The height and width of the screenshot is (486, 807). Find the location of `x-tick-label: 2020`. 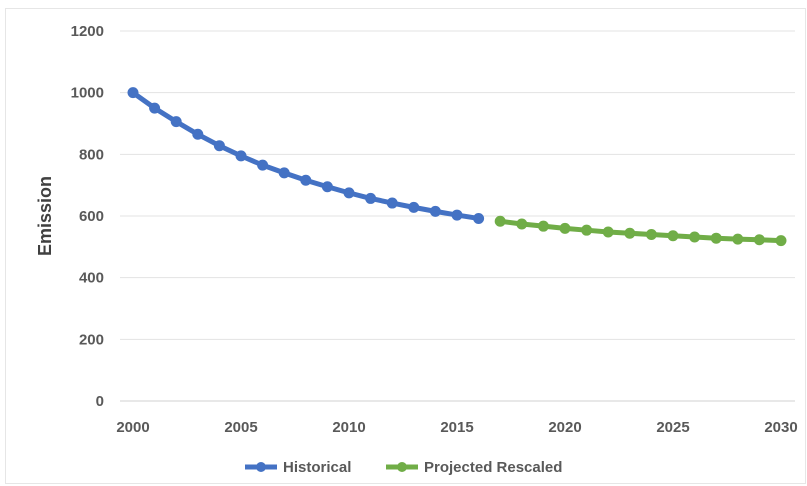

x-tick-label: 2020 is located at coordinates (564, 427).